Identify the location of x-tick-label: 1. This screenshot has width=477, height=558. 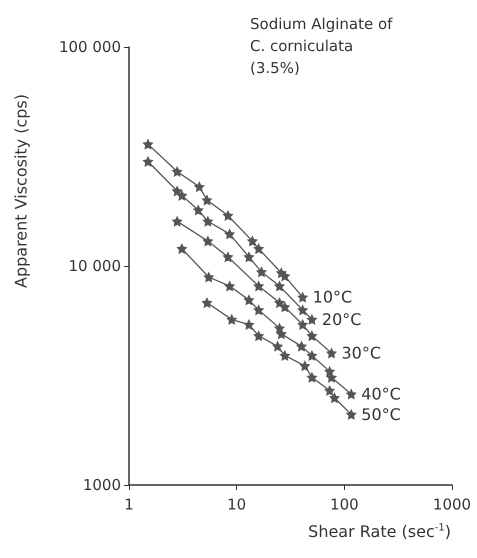
(129, 505).